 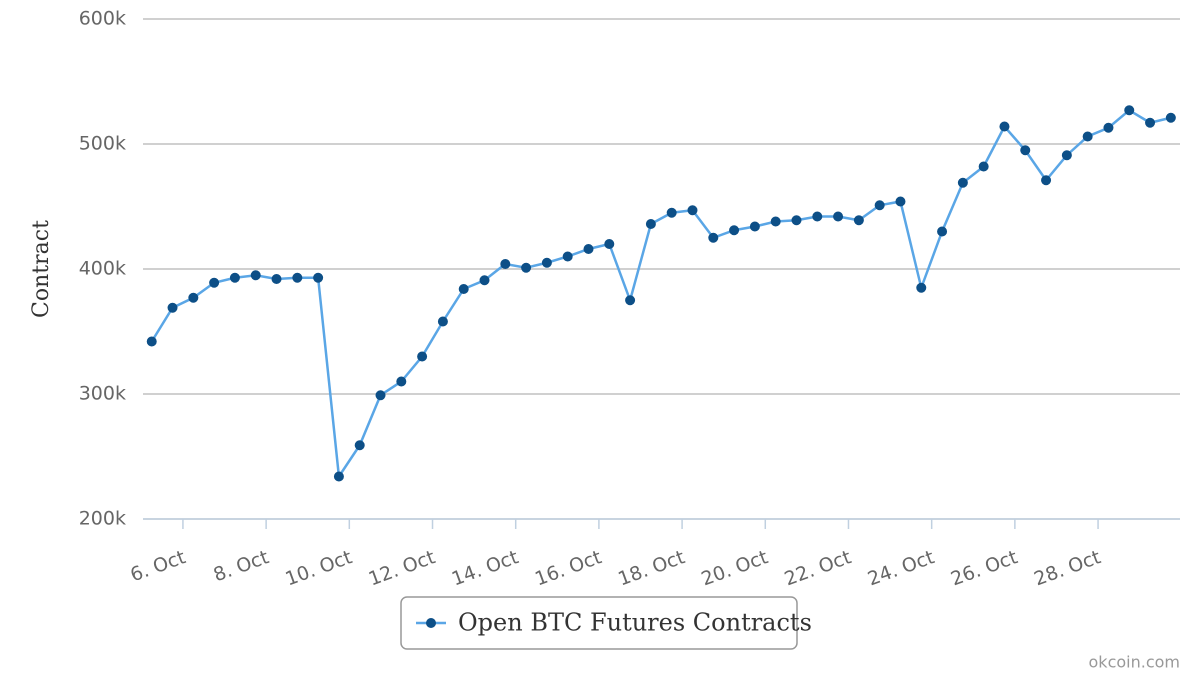 What do you see at coordinates (568, 568) in the screenshot?
I see `x-tick-label: 16. Oct` at bounding box center [568, 568].